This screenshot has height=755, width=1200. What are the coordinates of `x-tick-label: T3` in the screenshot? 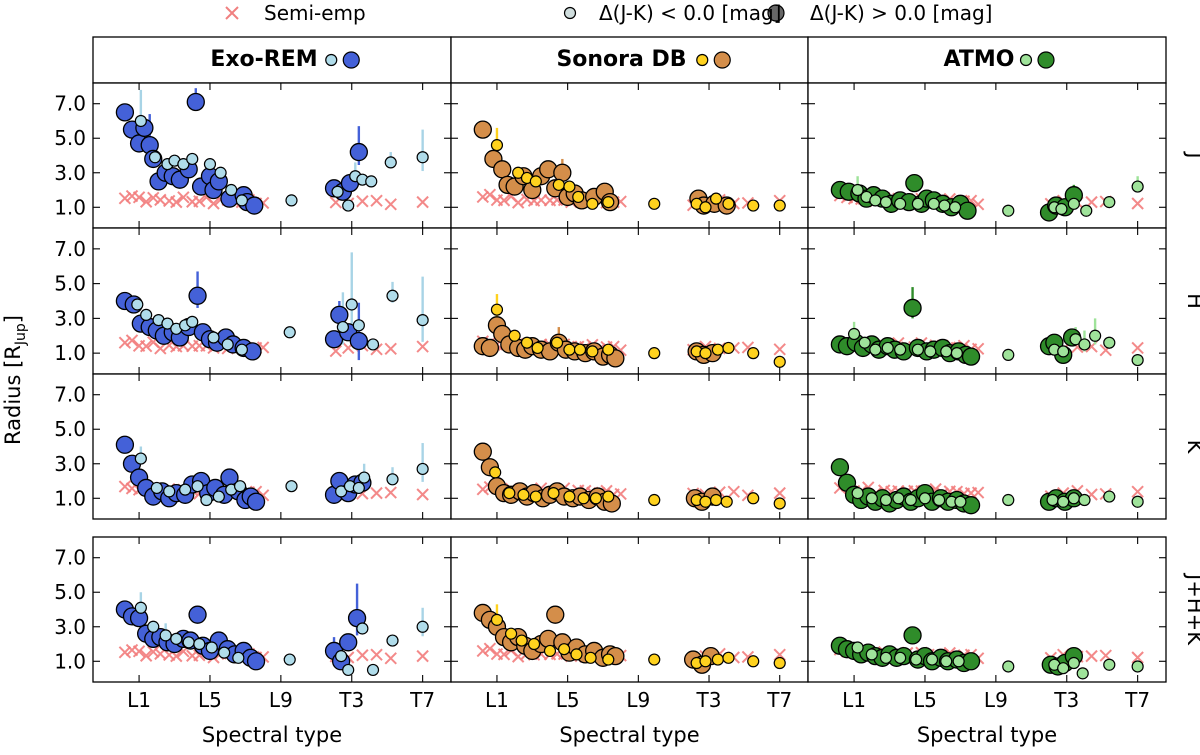 It's located at (709, 700).